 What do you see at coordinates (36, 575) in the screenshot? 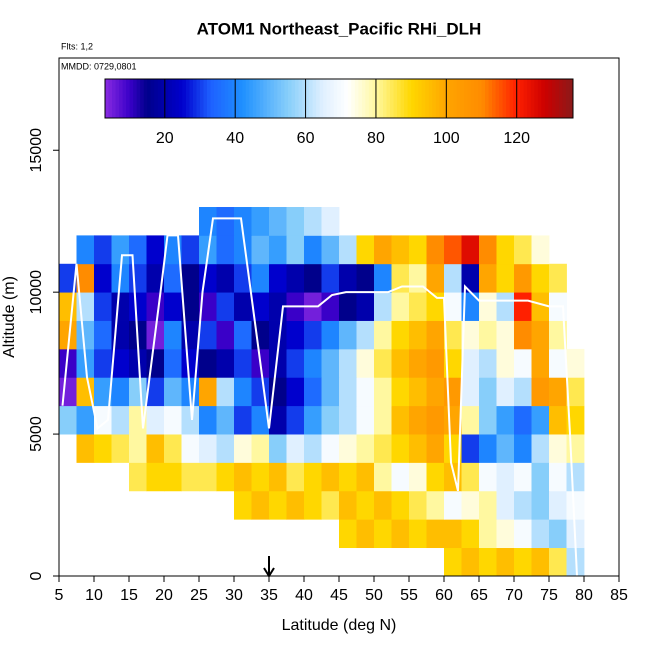
I see `y-tick-label: 0` at bounding box center [36, 575].